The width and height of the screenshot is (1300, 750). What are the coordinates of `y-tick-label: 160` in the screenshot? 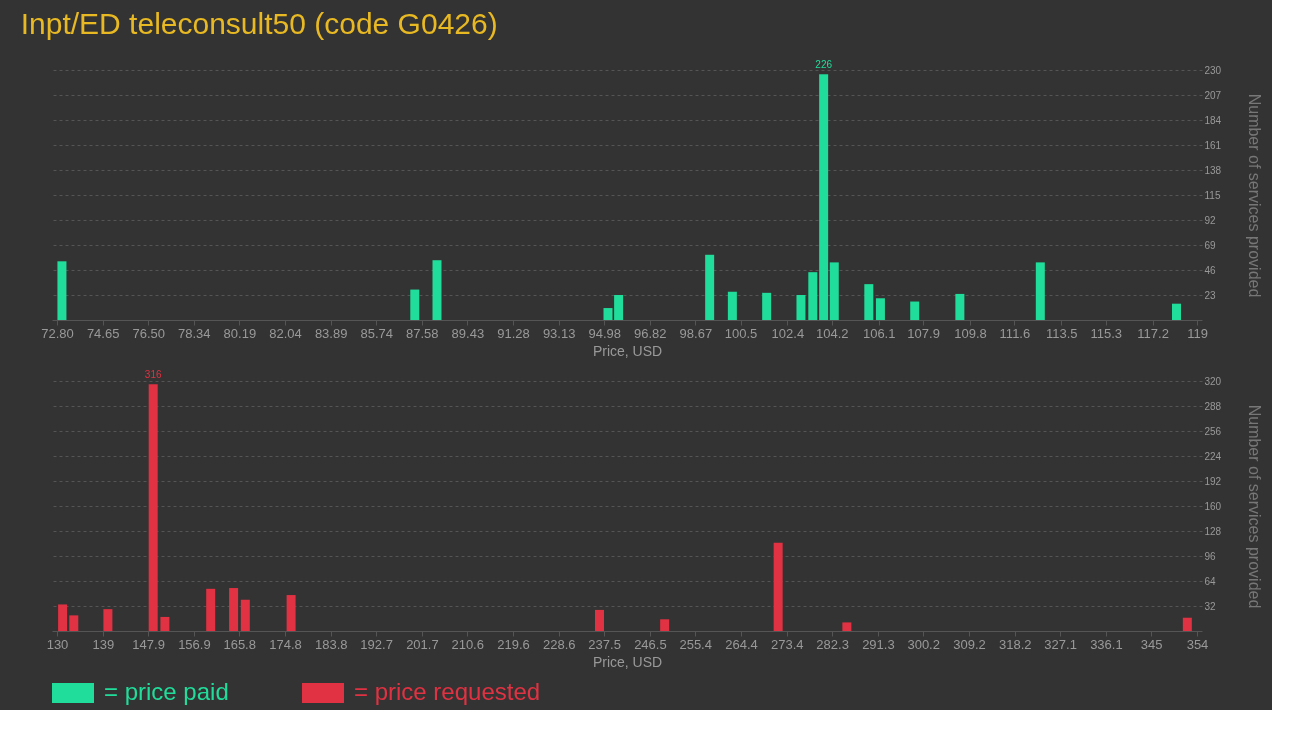 It's located at (1213, 506).